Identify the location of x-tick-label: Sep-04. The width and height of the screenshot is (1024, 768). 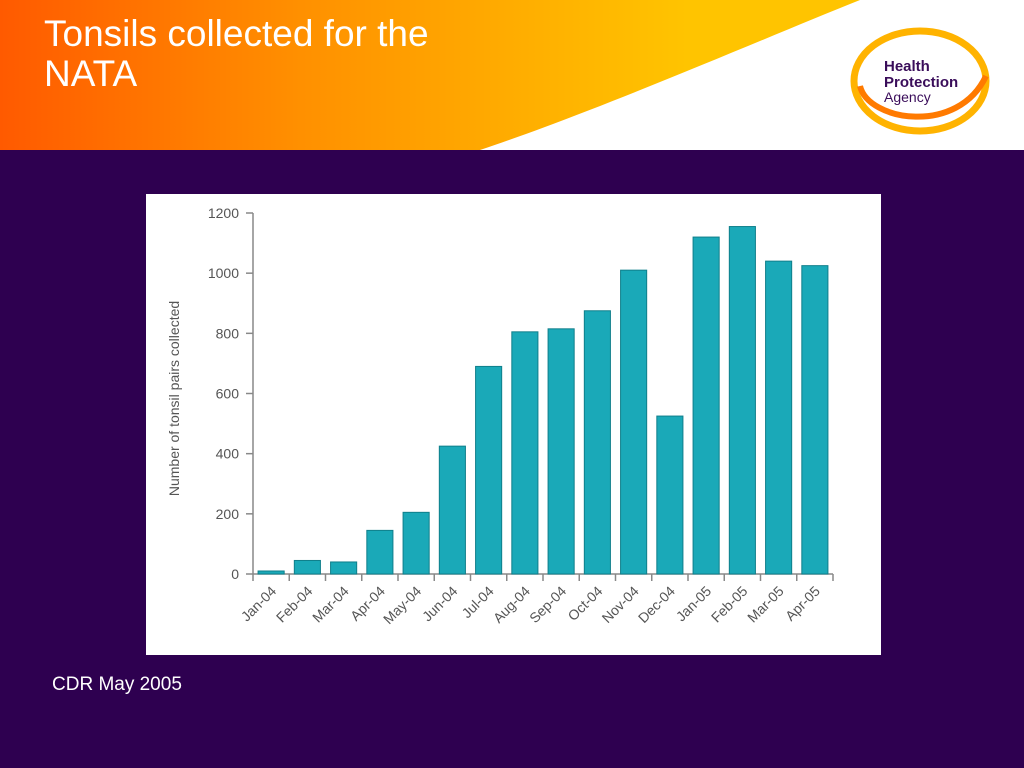
(547, 604).